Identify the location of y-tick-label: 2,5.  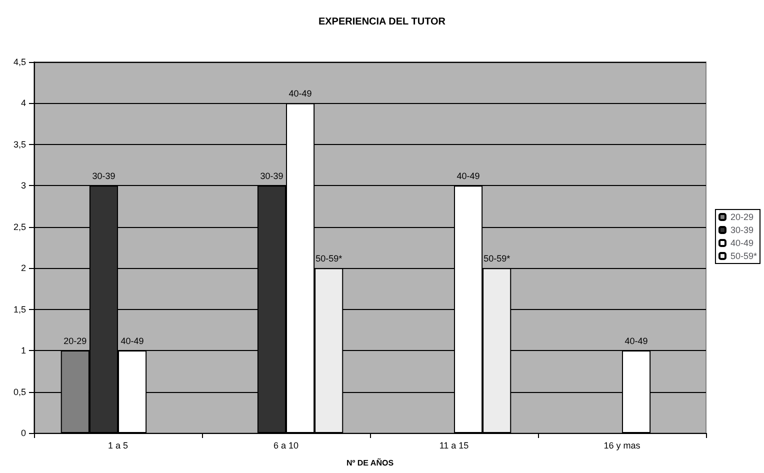
(19, 227).